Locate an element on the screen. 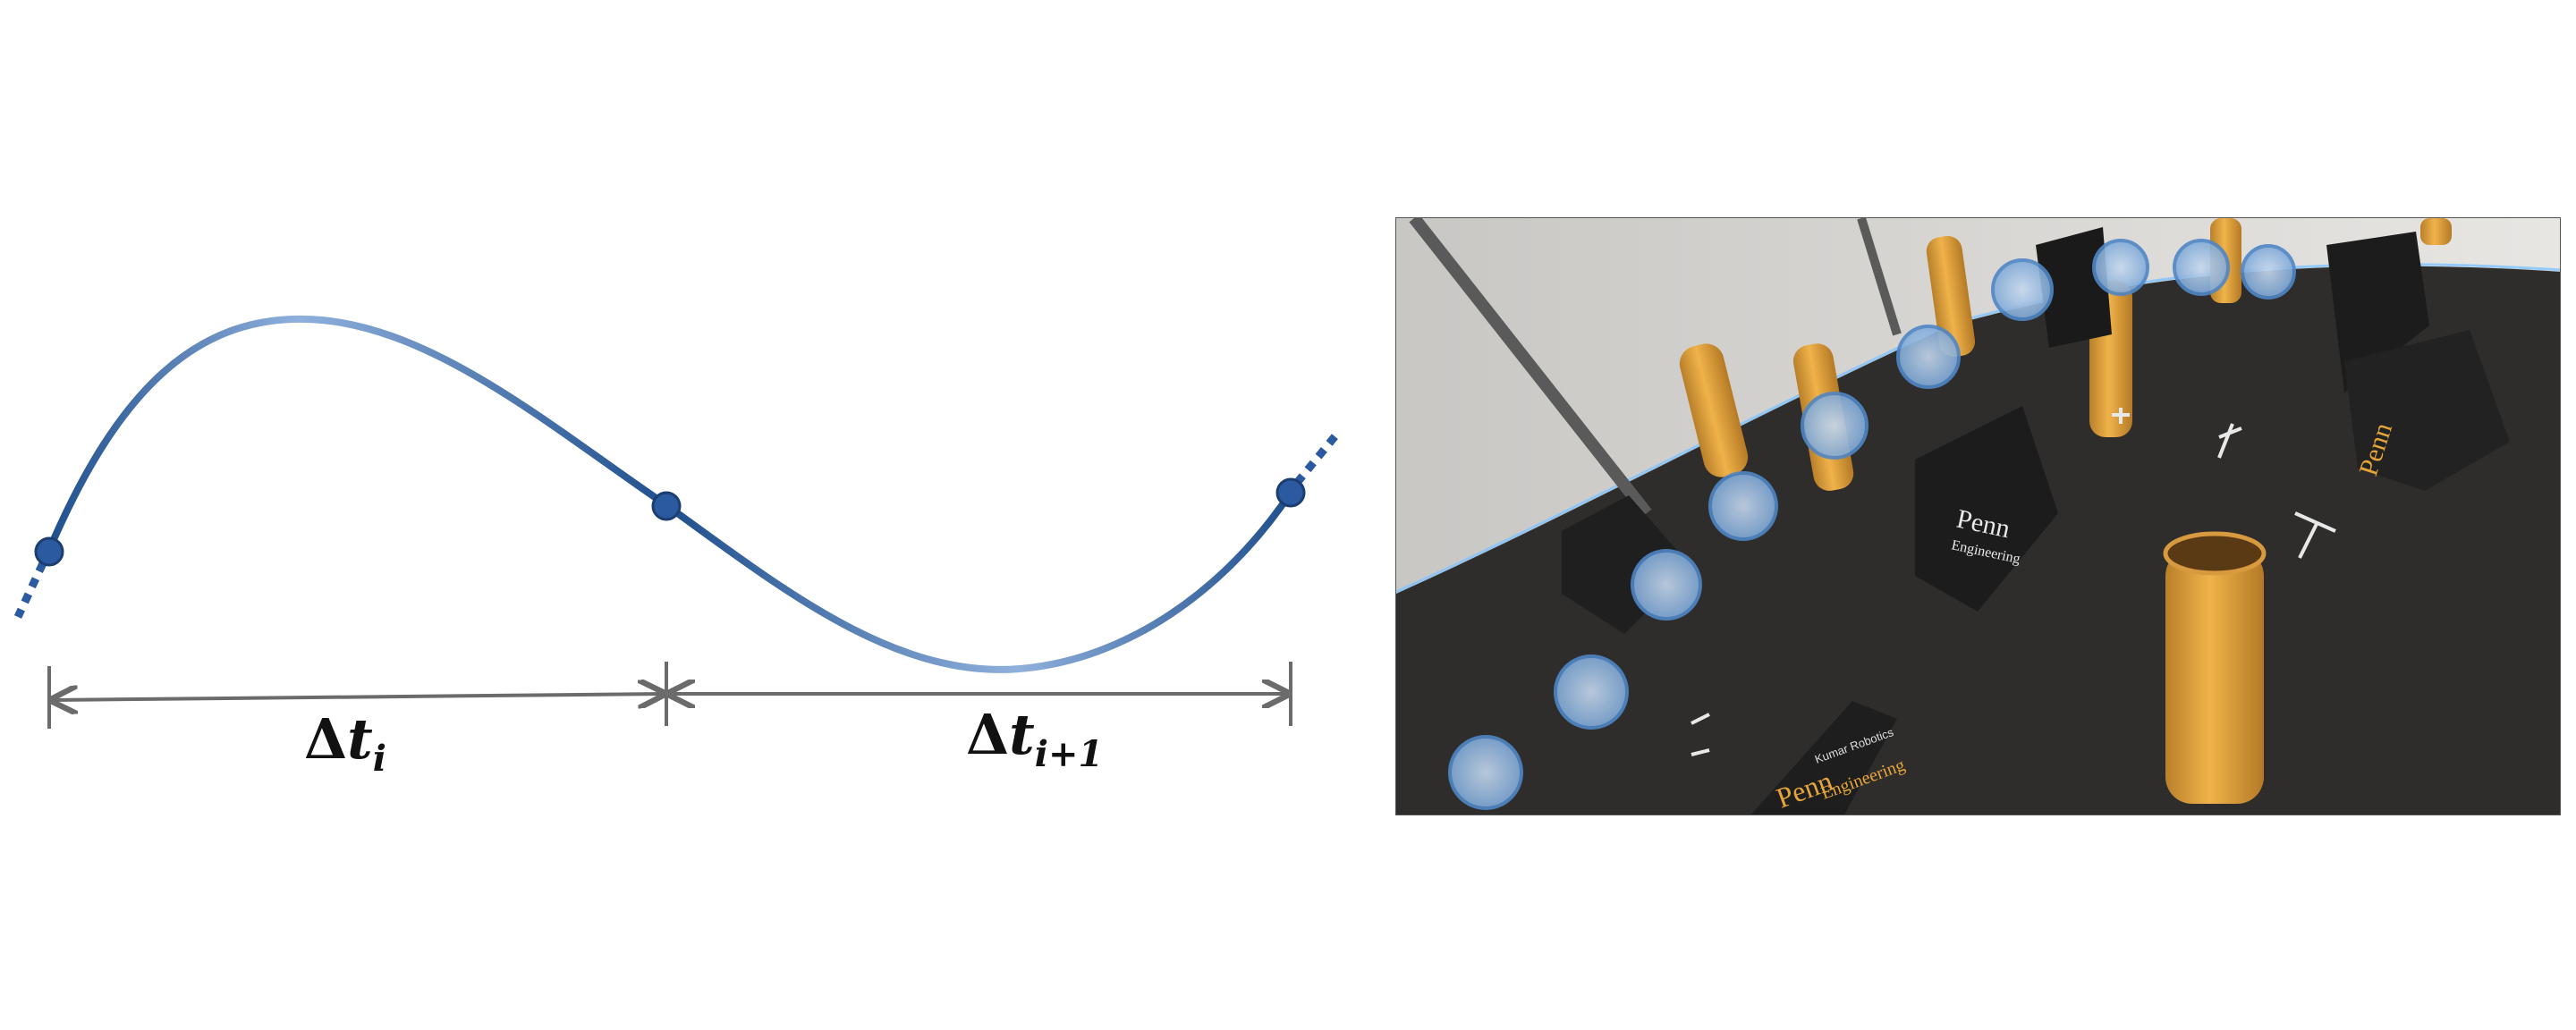  tube-large is located at coordinates (2214, 676).